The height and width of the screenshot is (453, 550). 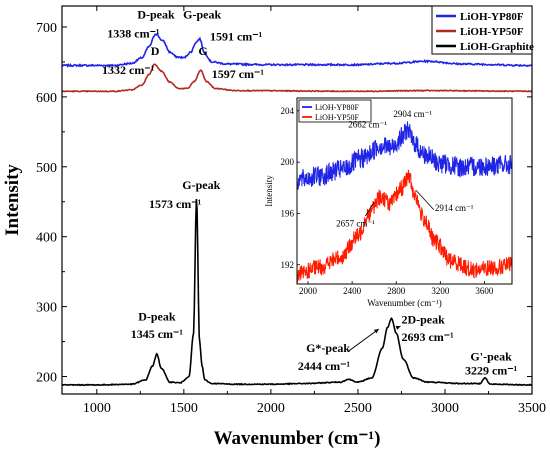 What do you see at coordinates (440, 291) in the screenshot?
I see `inset-x-tick-label: 3200` at bounding box center [440, 291].